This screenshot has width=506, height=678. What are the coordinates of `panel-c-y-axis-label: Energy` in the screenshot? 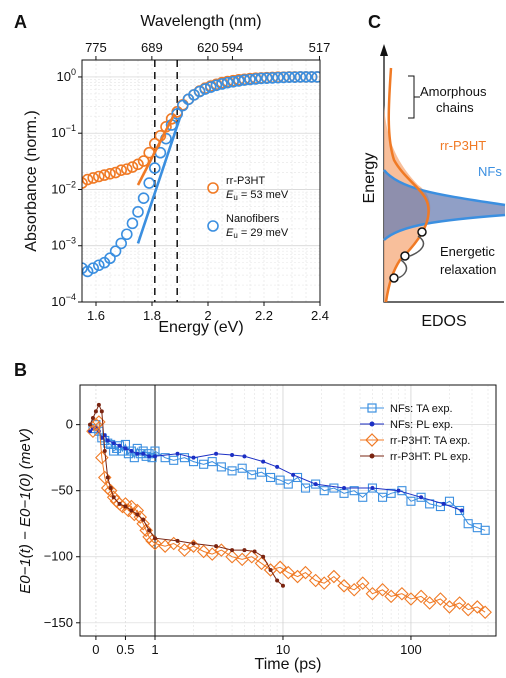 It's located at (369, 178).